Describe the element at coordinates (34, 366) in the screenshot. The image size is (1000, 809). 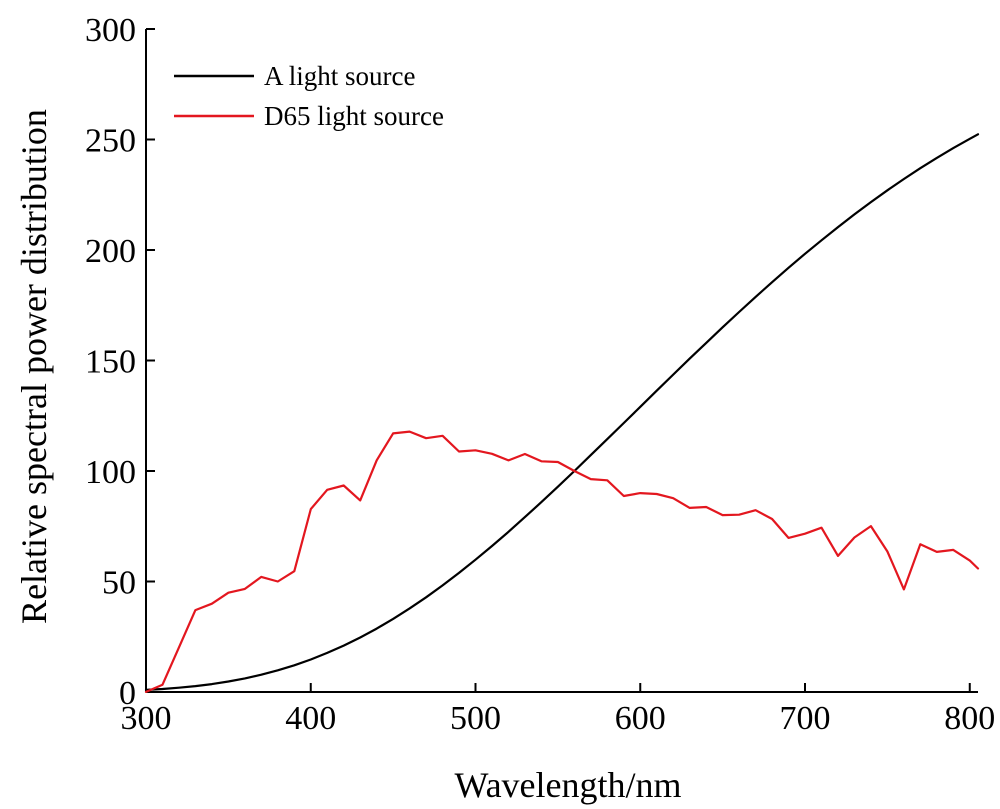
I see `y-axis-title: Relative spectral power distribution` at that location.